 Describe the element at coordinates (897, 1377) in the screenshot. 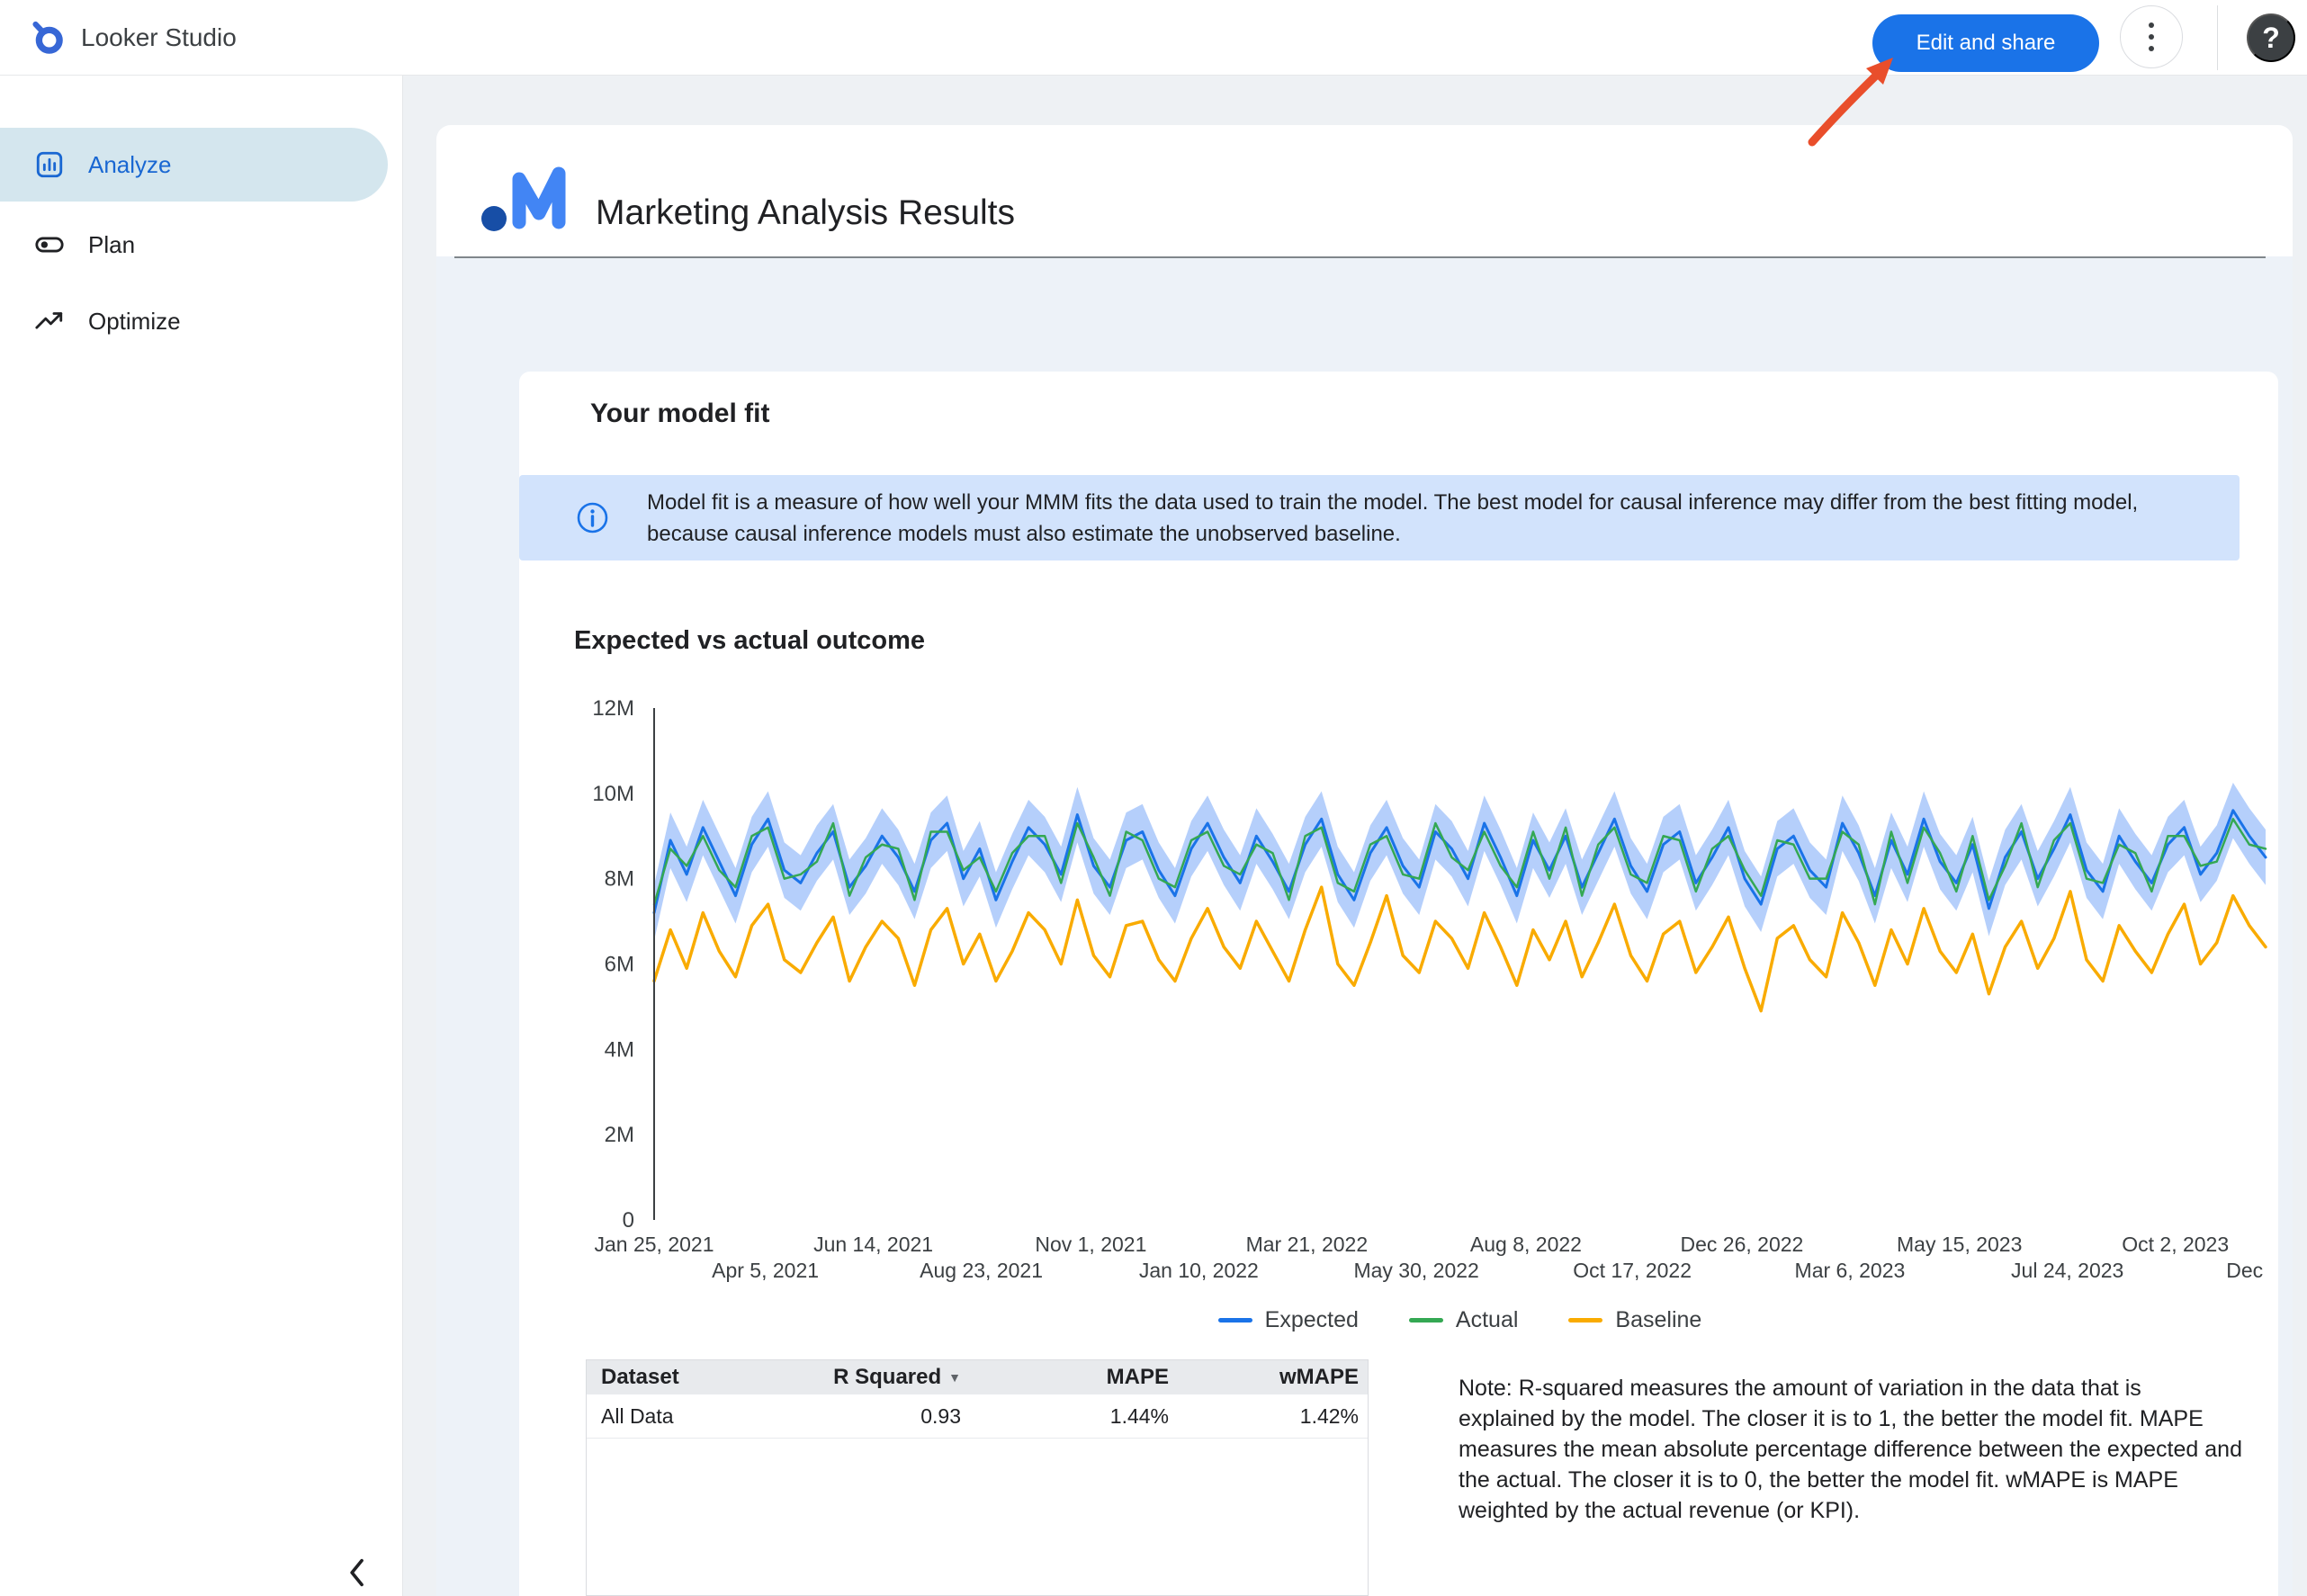

I see `header-r-squared: R Squared ▼` at that location.